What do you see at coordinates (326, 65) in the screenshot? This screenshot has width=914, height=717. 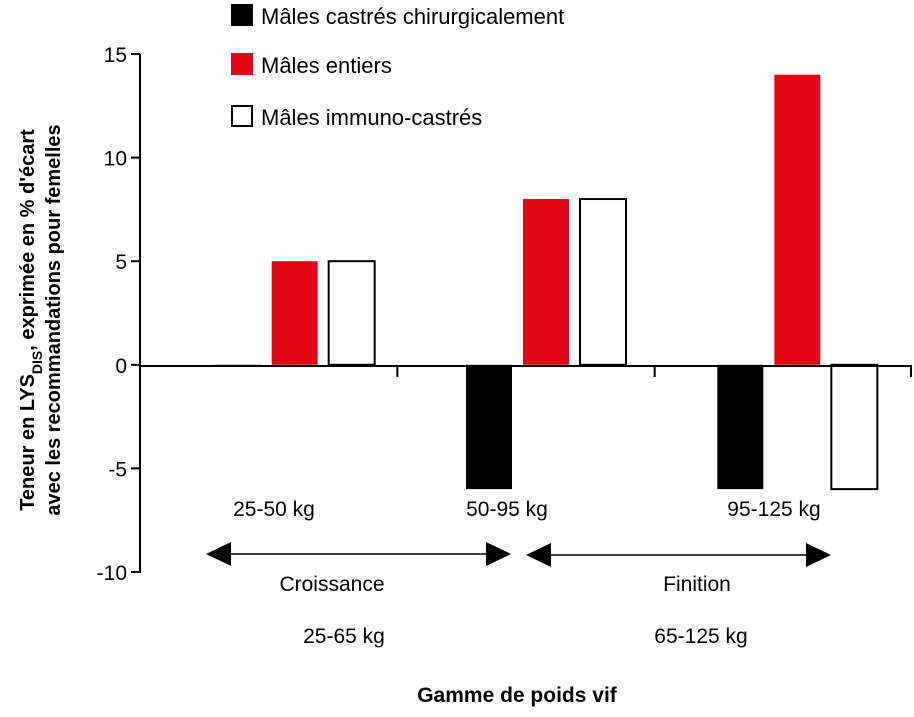 I see `legend-label-entiers: Mâles entiers` at bounding box center [326, 65].